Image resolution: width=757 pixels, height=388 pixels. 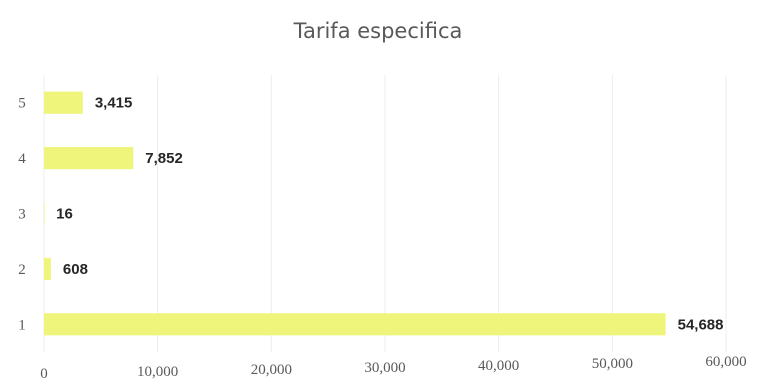 What do you see at coordinates (384, 368) in the screenshot?
I see `x-tick-label: 30,000` at bounding box center [384, 368].